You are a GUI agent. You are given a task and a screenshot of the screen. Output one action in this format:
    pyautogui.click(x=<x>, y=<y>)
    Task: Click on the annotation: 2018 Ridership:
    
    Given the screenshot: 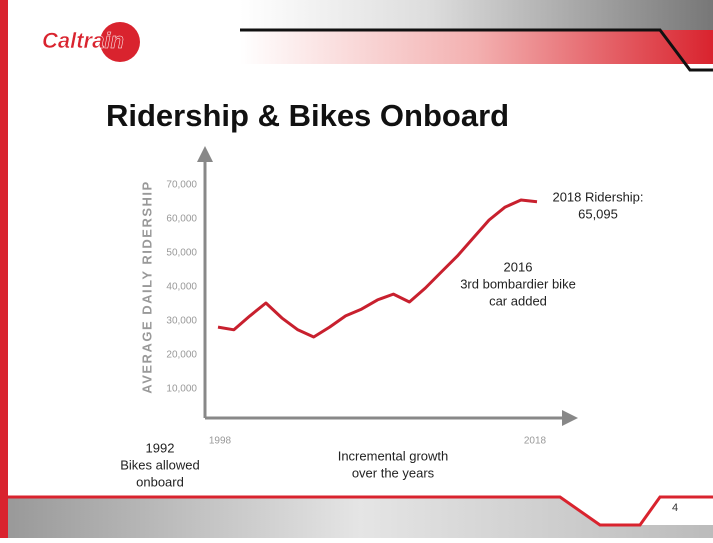 What is the action you would take?
    pyautogui.click(x=597, y=196)
    